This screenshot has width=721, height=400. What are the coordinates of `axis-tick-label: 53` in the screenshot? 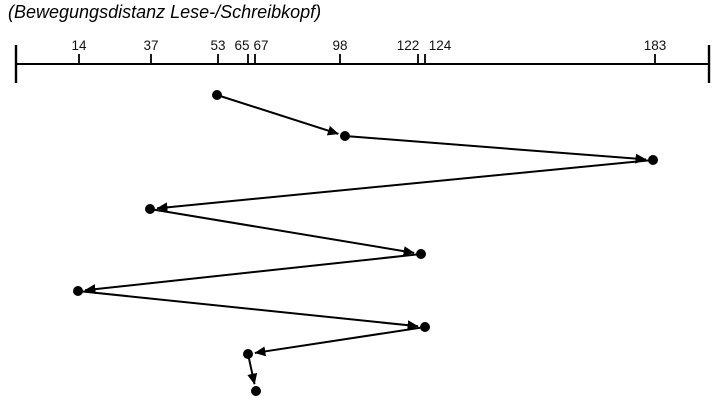 It's located at (217, 45).